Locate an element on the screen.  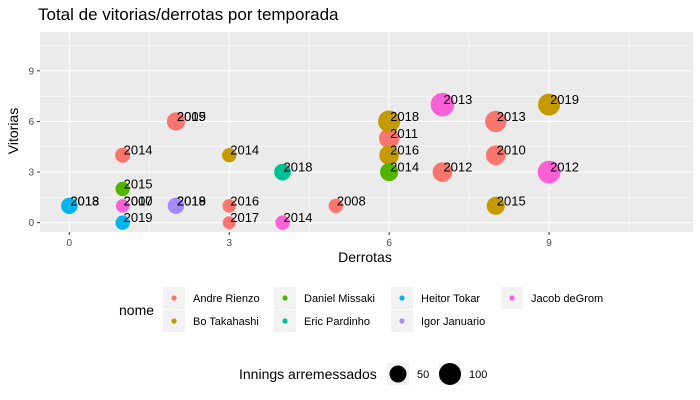
x-tick-label: 3 is located at coordinates (229, 243).